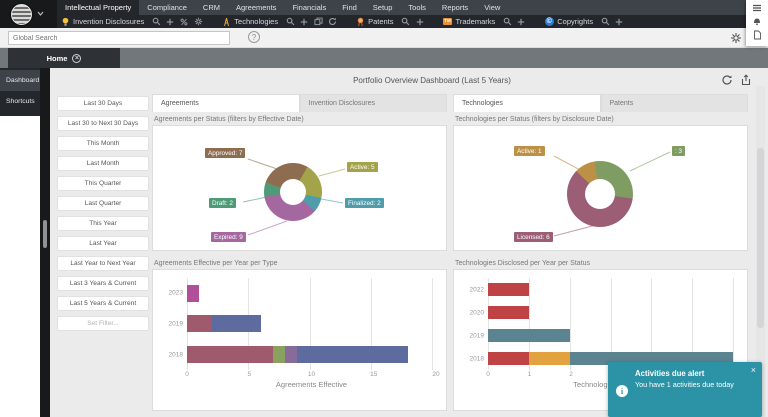  I want to click on toolbar-label-invention-disclosures: Invention Disclosures, so click(109, 21).